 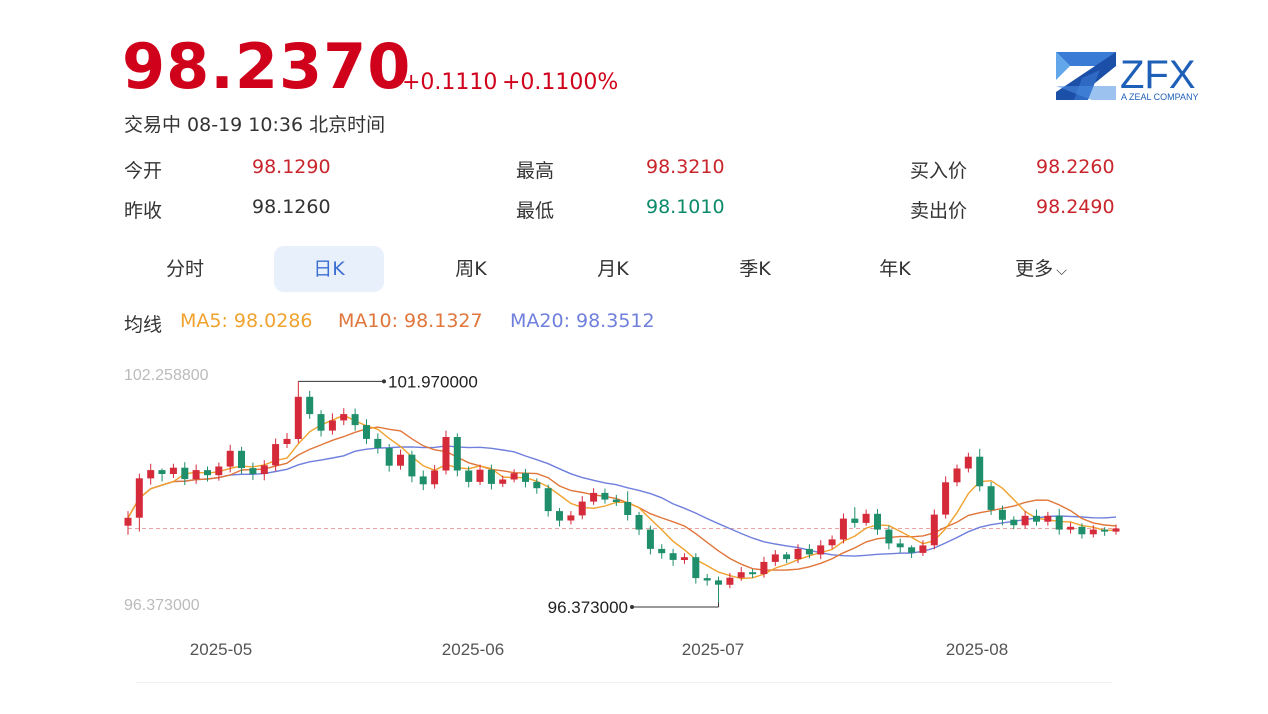 I want to click on low-label: 最低, so click(x=535, y=211).